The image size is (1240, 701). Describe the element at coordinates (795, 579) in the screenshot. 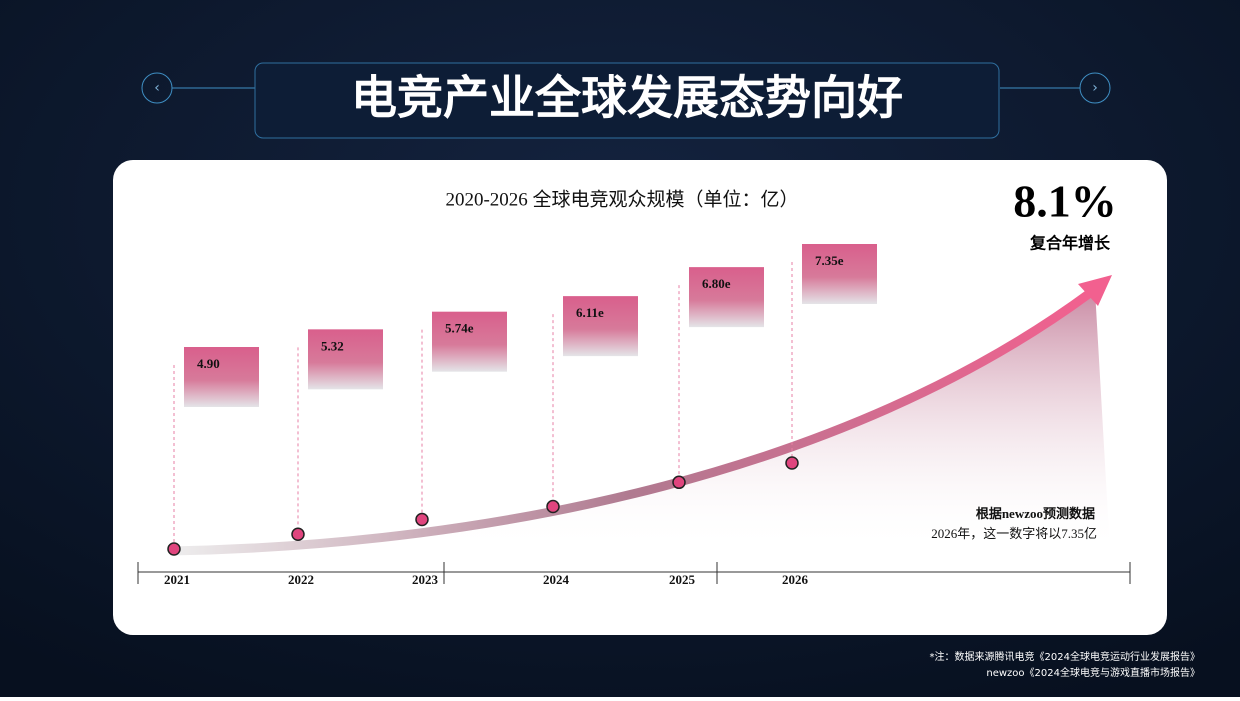

I see `x-tick-label: 2026` at that location.